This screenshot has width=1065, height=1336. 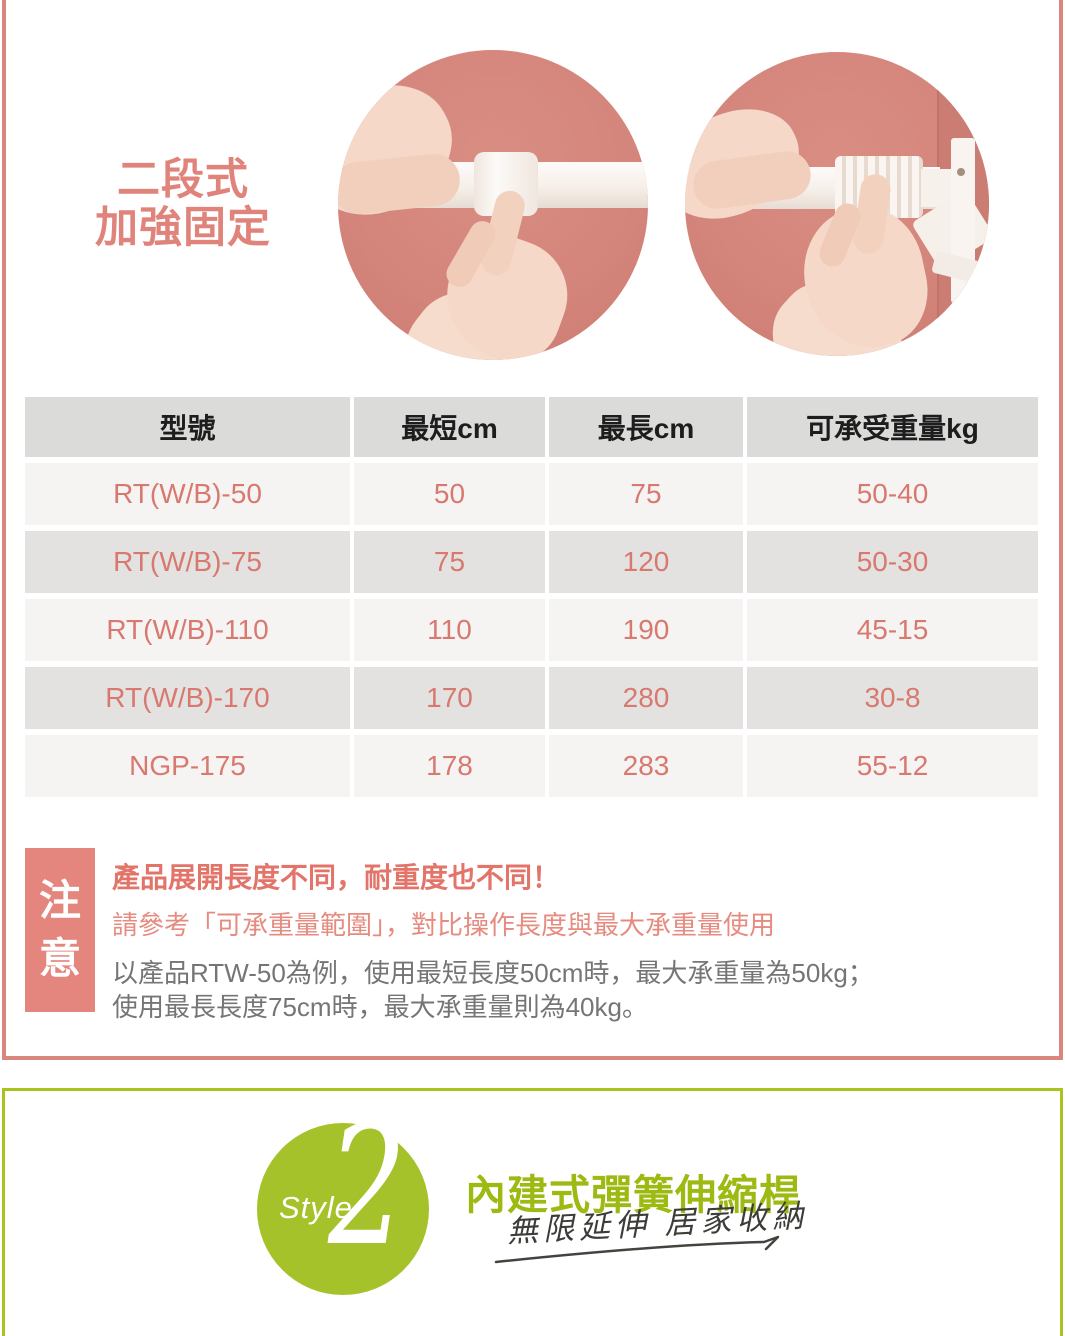 I want to click on spec-cell: 50-30, so click(x=892, y=562).